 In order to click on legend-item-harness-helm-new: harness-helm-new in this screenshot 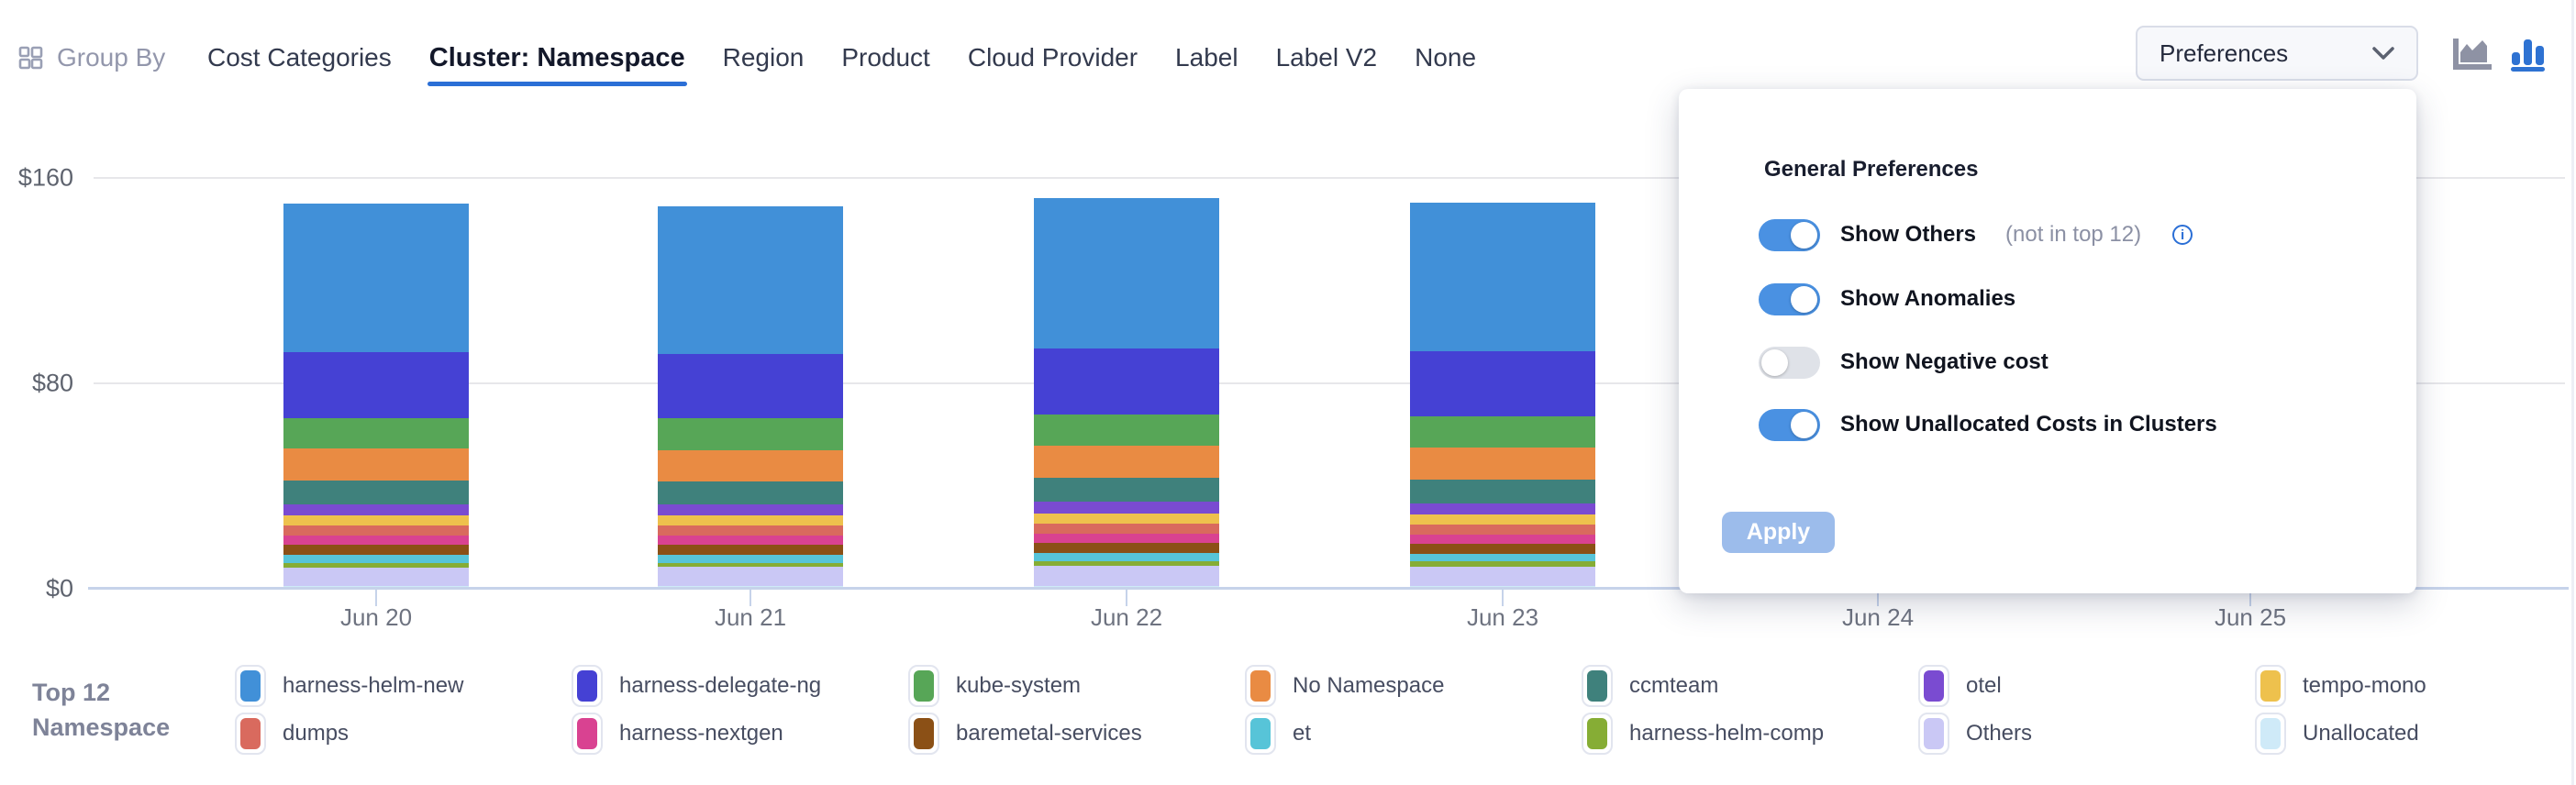, I will do `click(403, 686)`.